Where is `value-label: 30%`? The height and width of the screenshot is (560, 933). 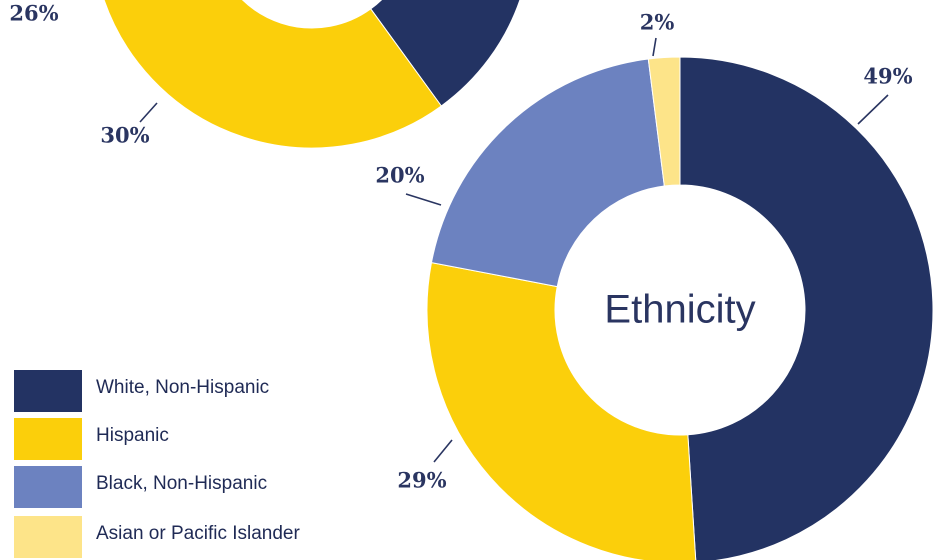
value-label: 30% is located at coordinates (124, 135).